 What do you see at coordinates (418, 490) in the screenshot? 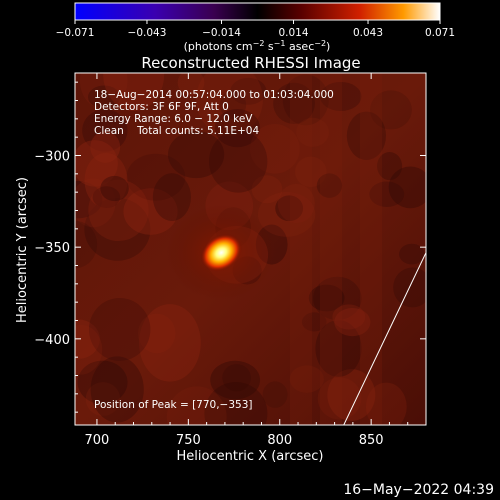
I see `footer-date: 16−May−2022 04:39` at bounding box center [418, 490].